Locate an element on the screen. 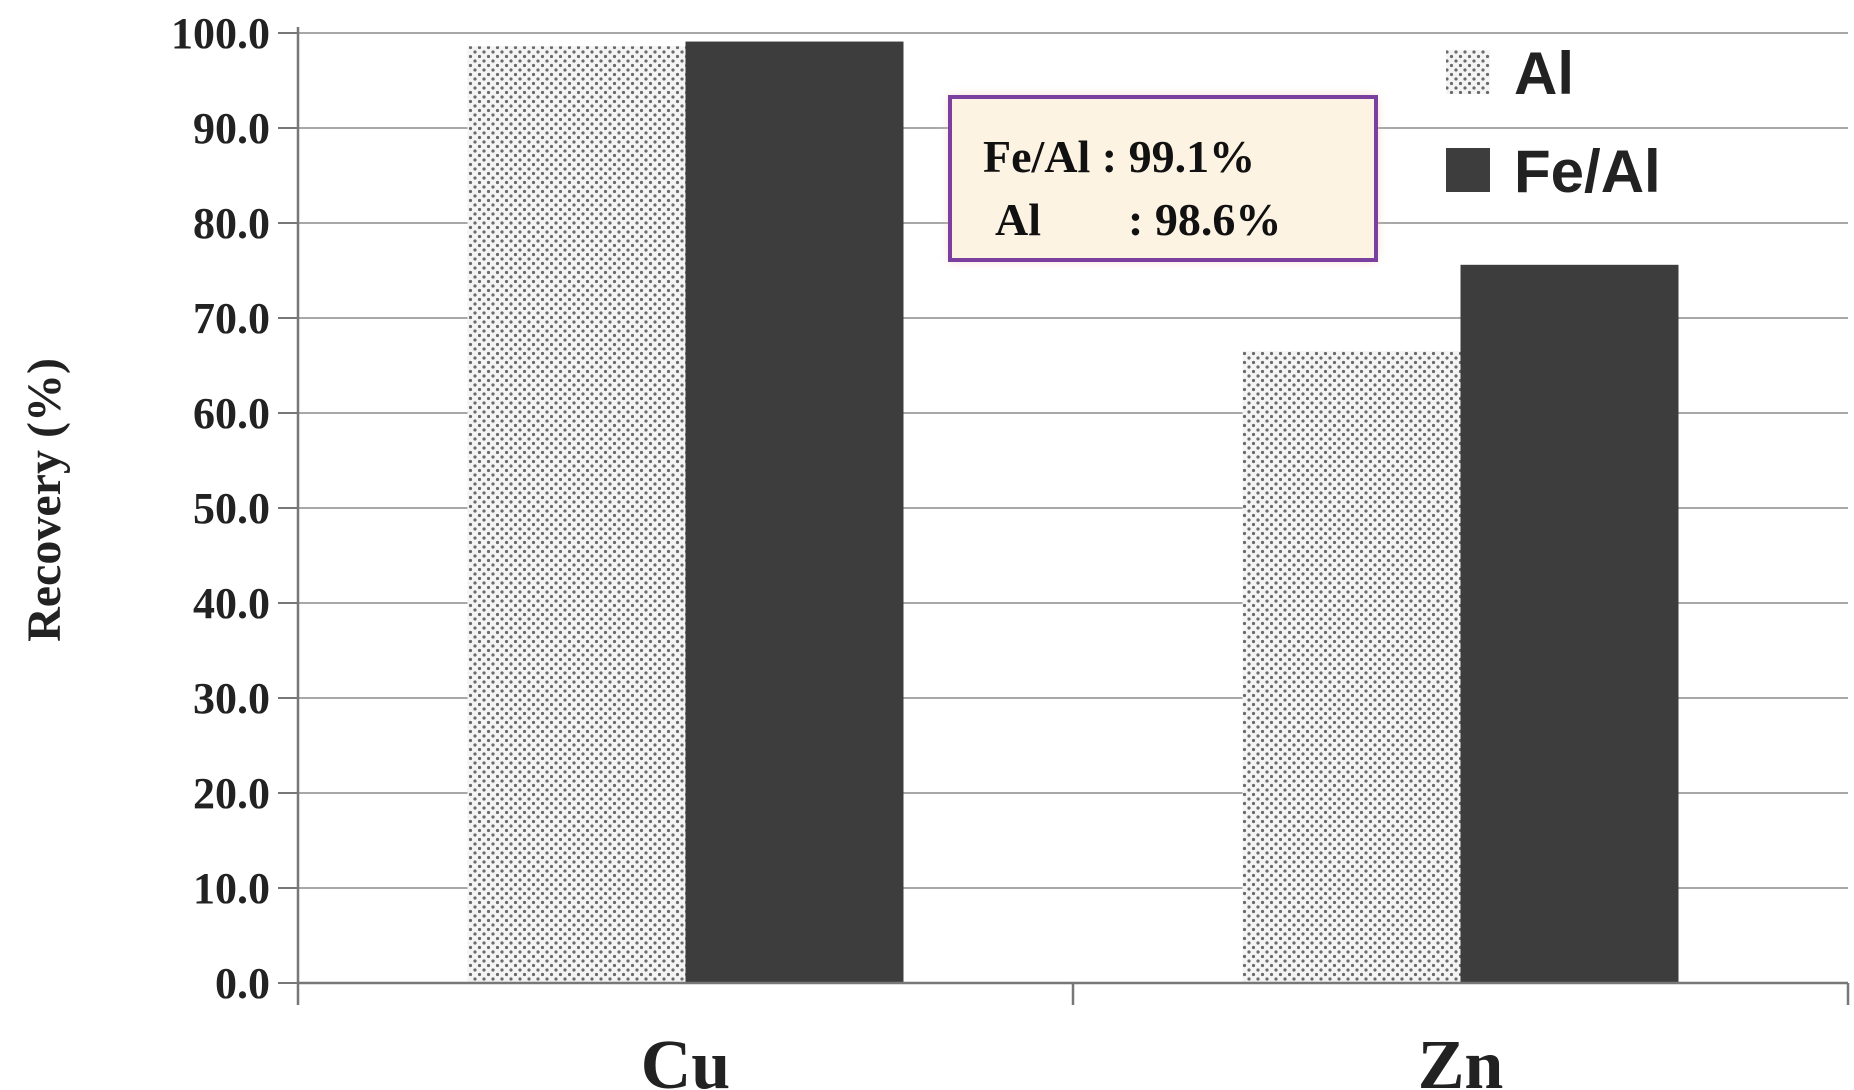  y-tick-label-9: 90.0 is located at coordinates (231, 128).